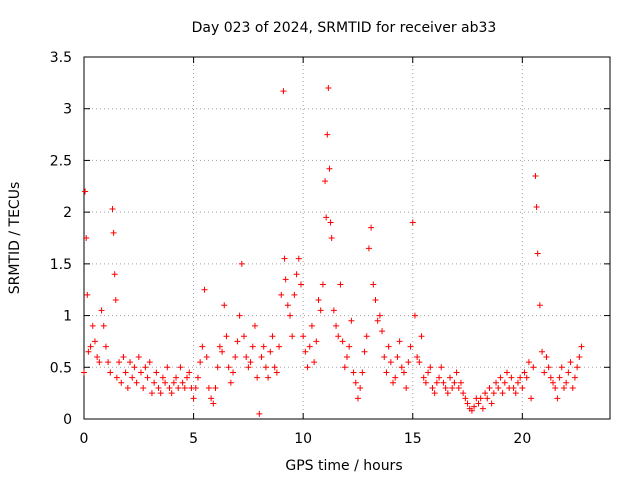 The height and width of the screenshot is (480, 640). What do you see at coordinates (61, 58) in the screenshot?
I see `y-tick-label: 3.5` at bounding box center [61, 58].